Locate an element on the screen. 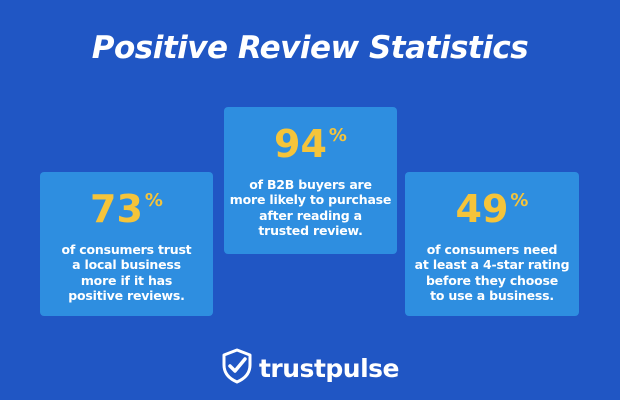  brand-logo: trustpulse is located at coordinates (310, 368).